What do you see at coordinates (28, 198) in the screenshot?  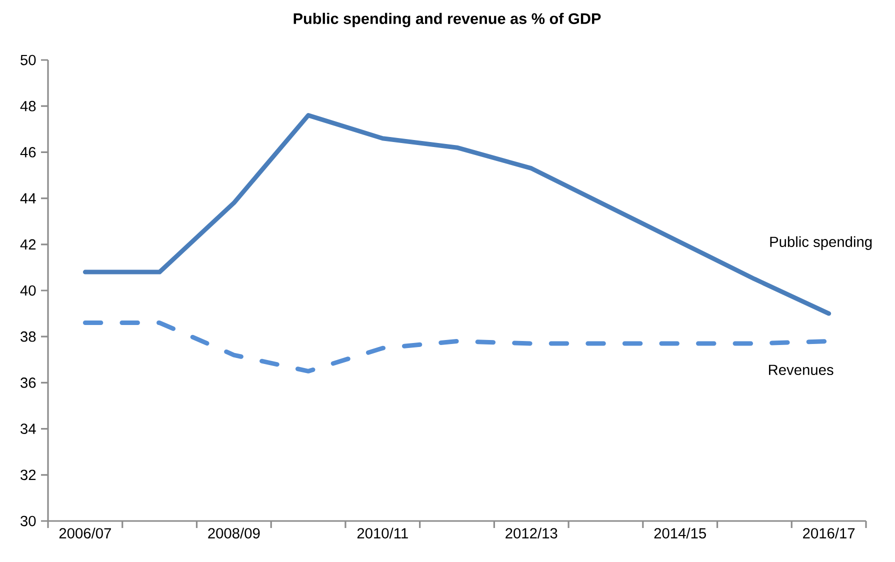 I see `y-tick-label: 44` at bounding box center [28, 198].